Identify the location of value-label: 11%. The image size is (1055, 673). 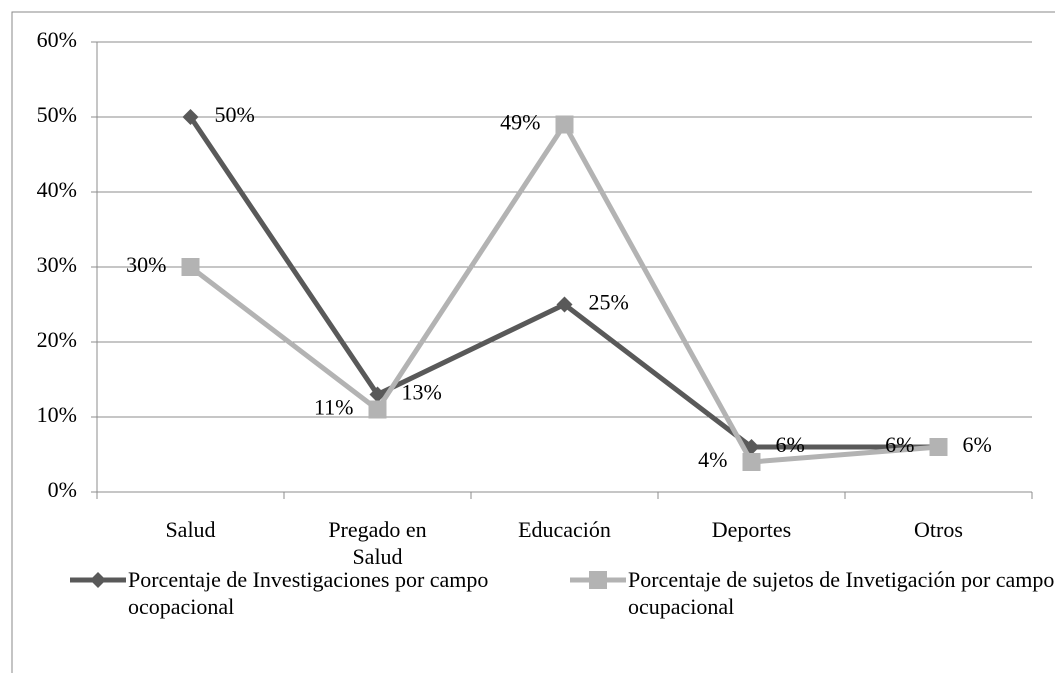
(334, 407).